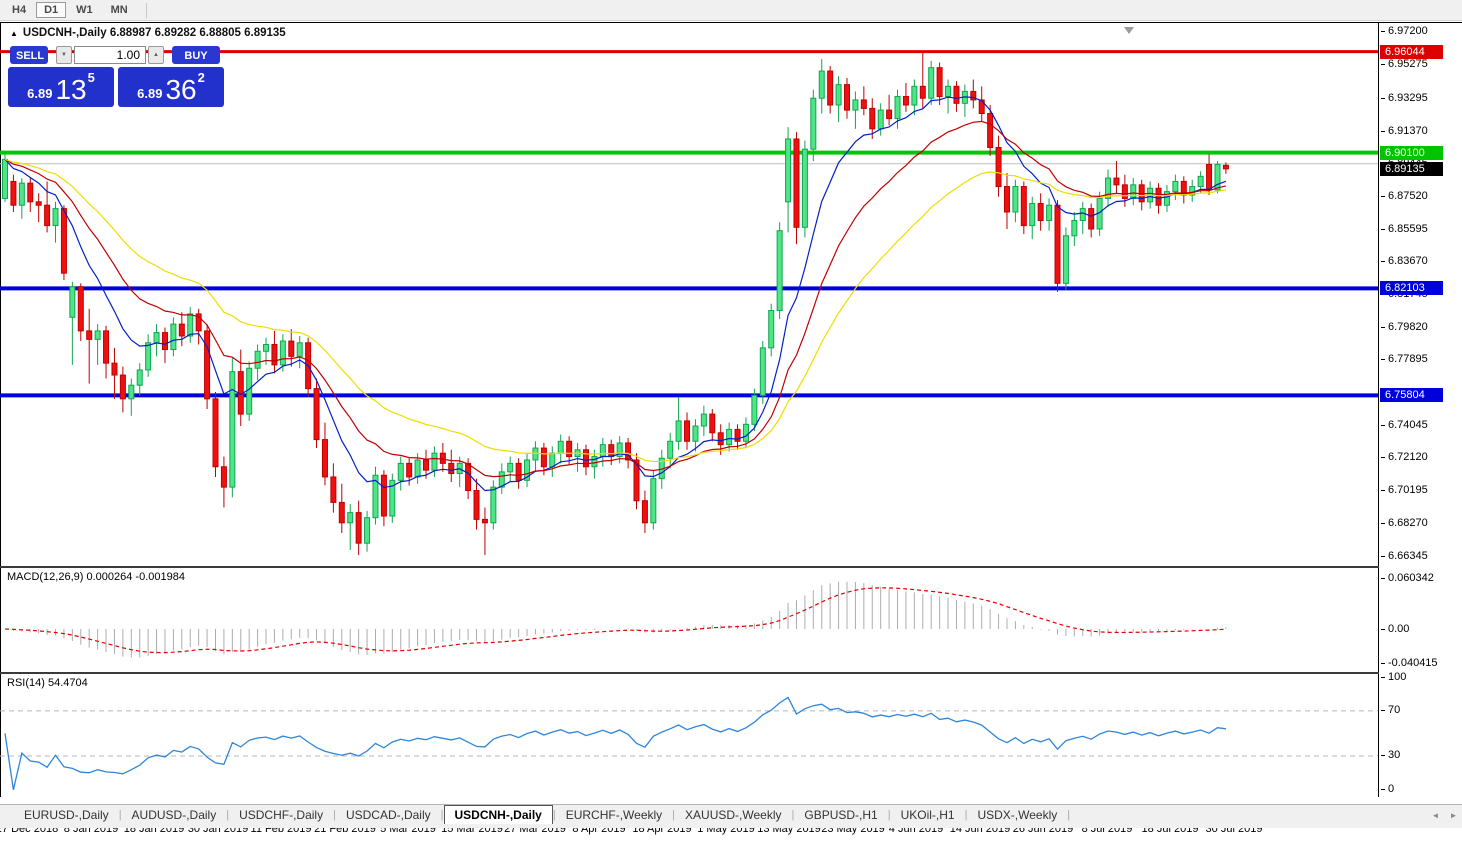 This screenshot has width=1462, height=850. Describe the element at coordinates (196, 55) in the screenshot. I see `buy-button: BUY` at that location.